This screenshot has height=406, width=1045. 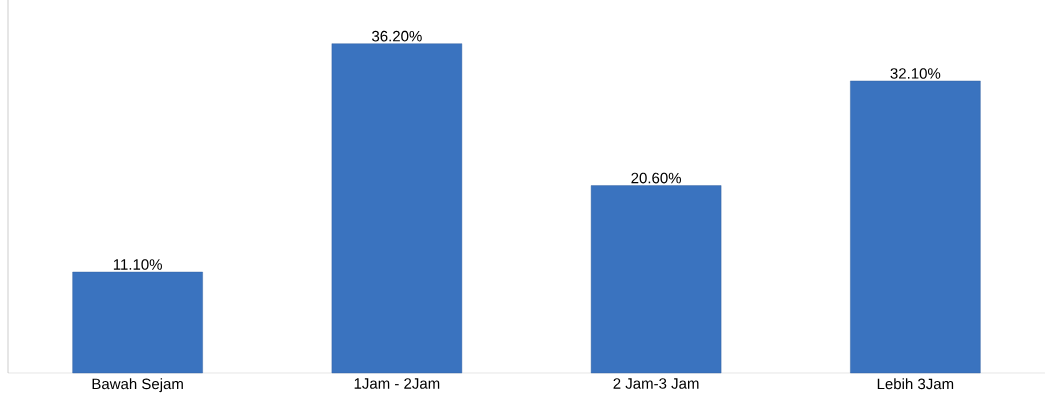 What do you see at coordinates (137, 385) in the screenshot?
I see `x-tick-label: Bawah Sejam` at bounding box center [137, 385].